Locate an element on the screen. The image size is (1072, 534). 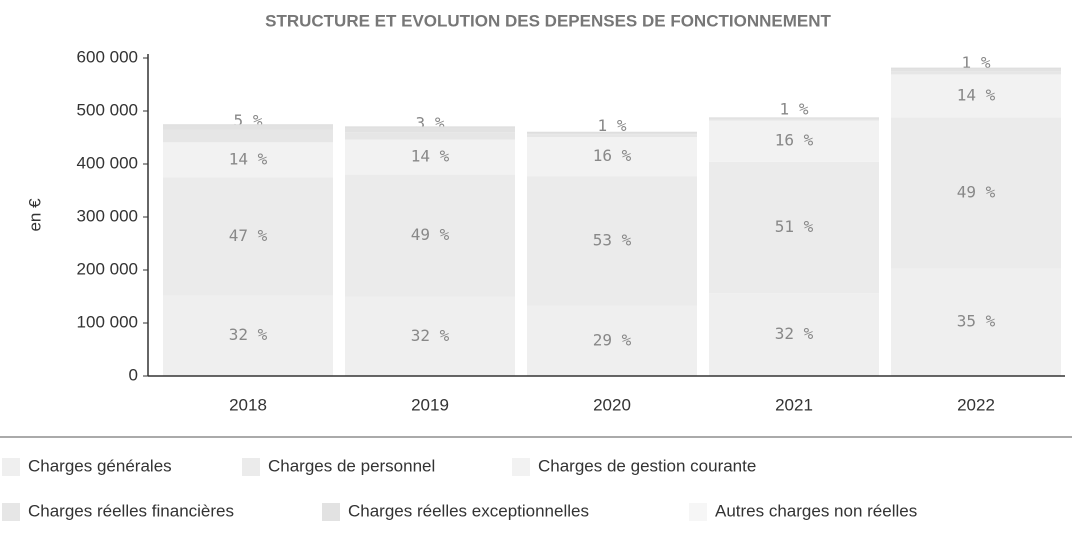
share-label: 53 % is located at coordinates (612, 239).